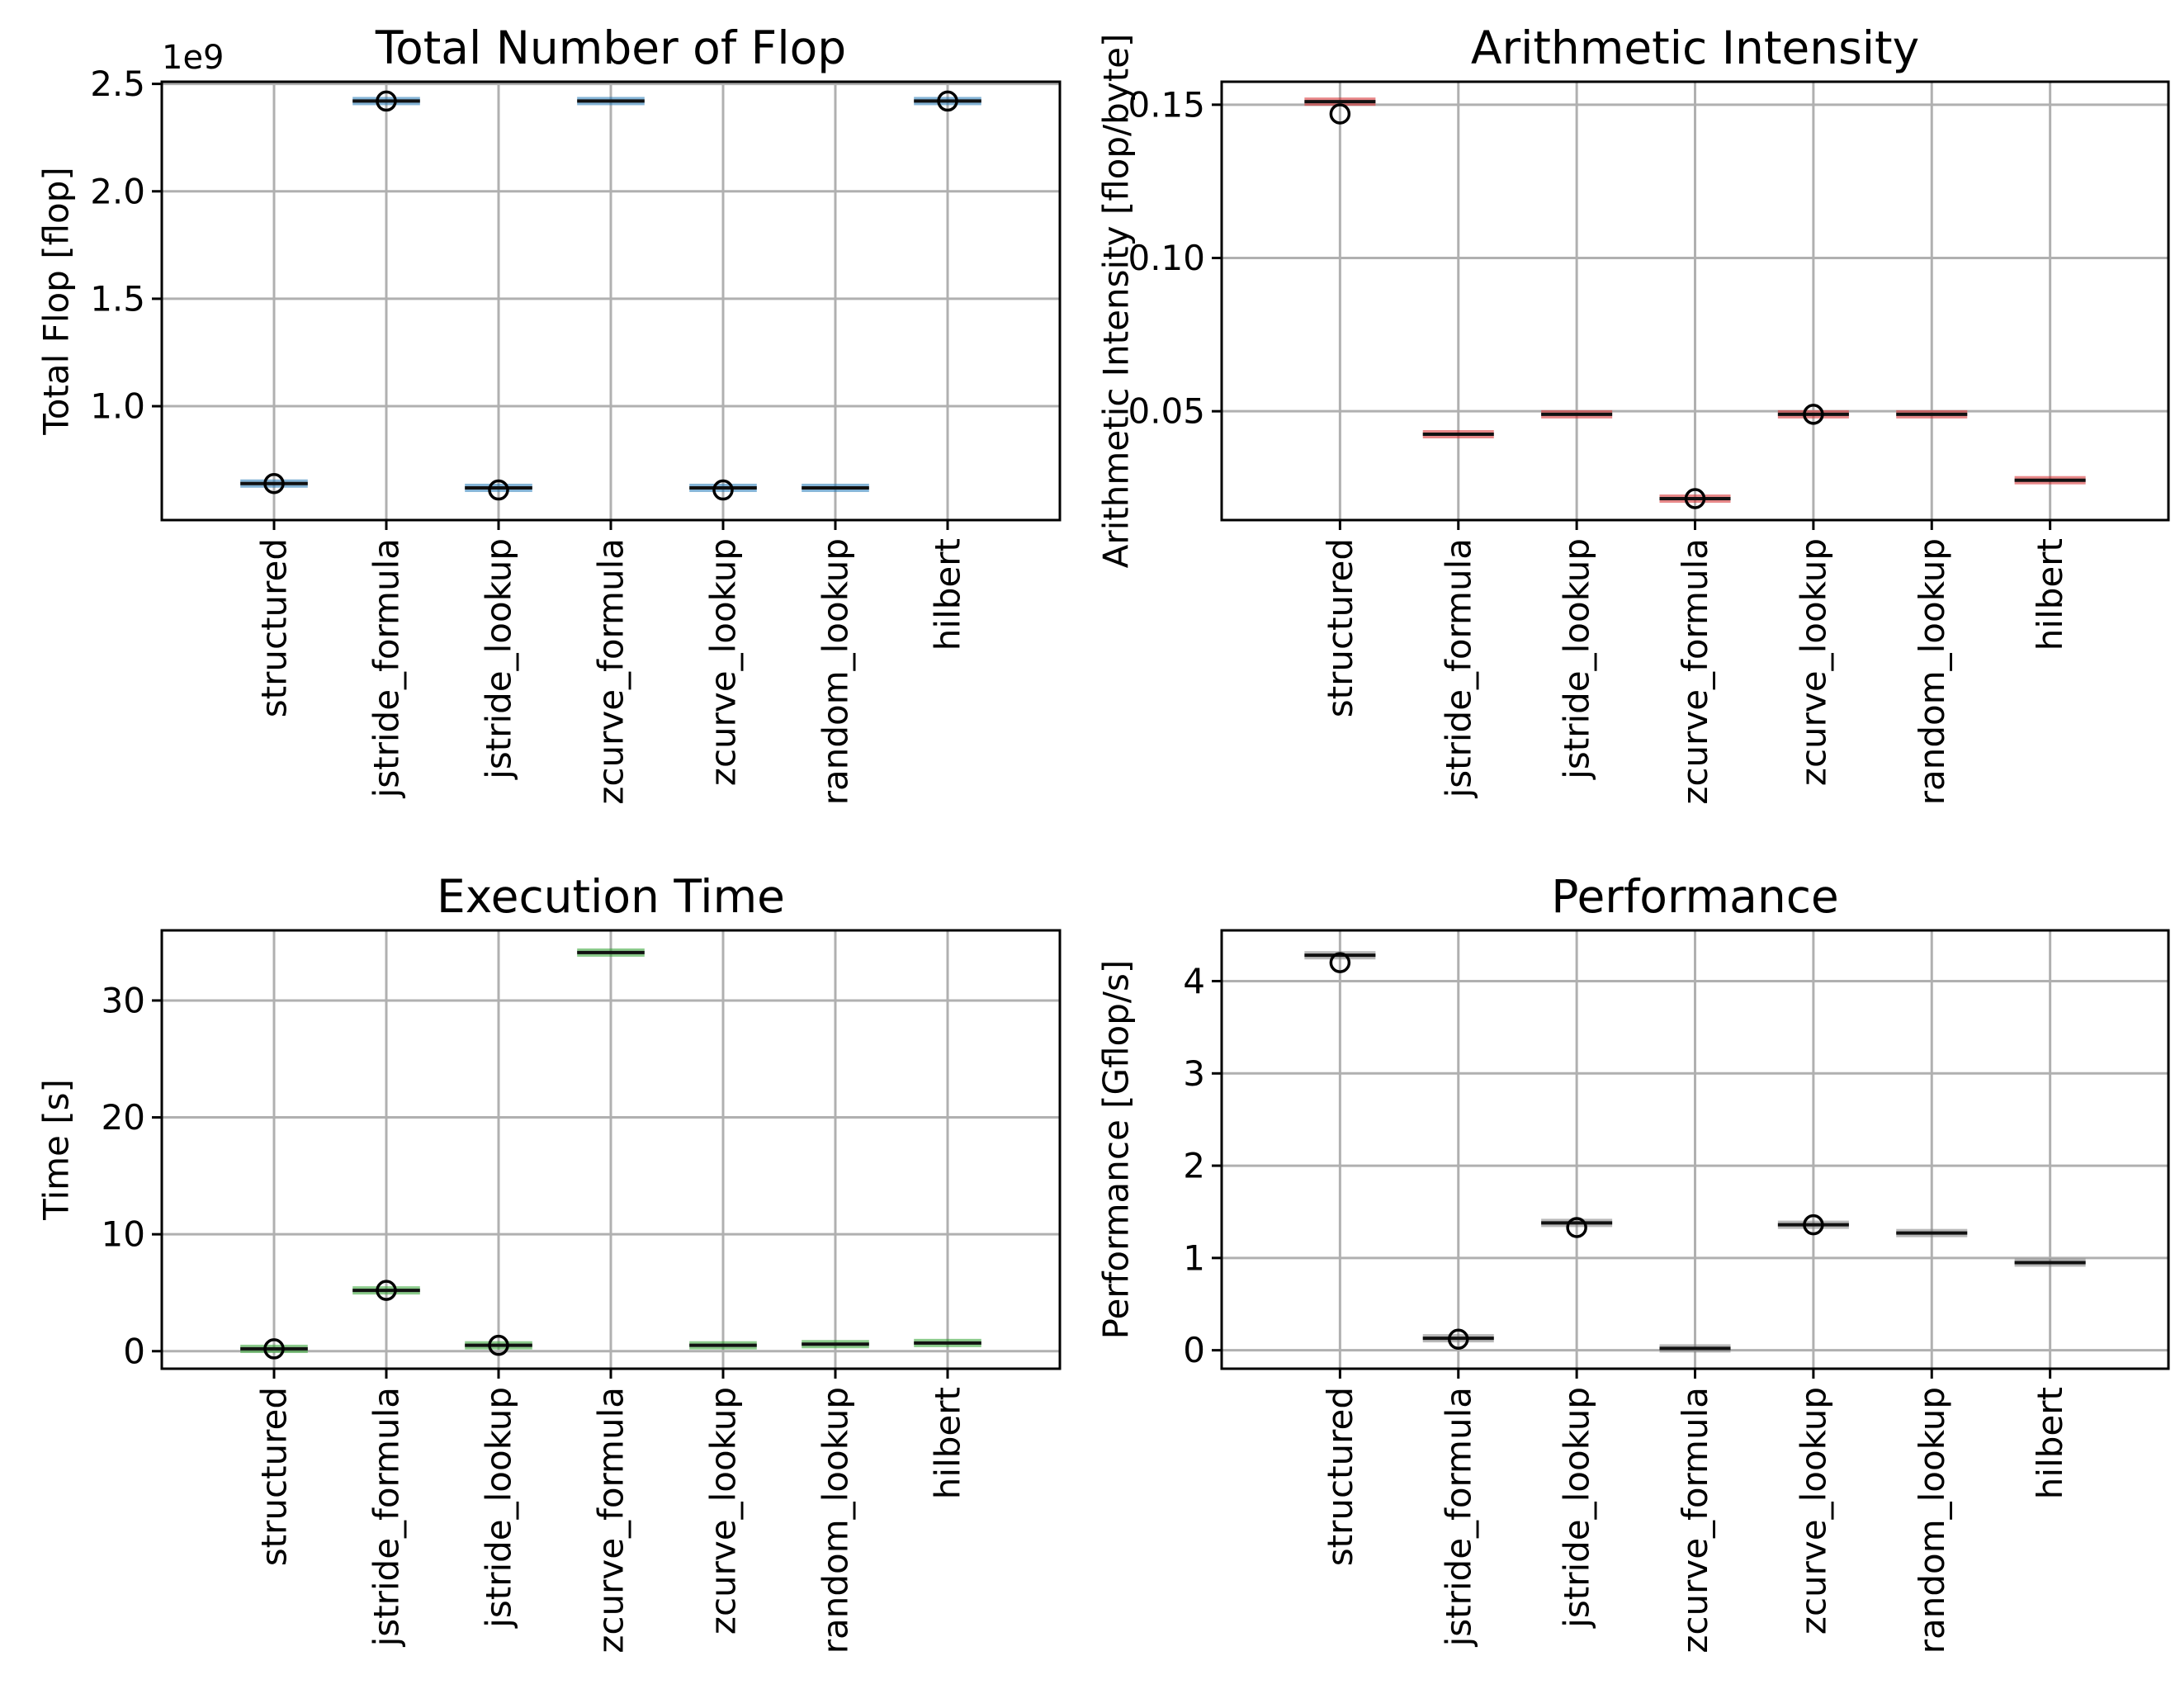  I want to click on y-tick-label: 2.0, so click(117, 191).